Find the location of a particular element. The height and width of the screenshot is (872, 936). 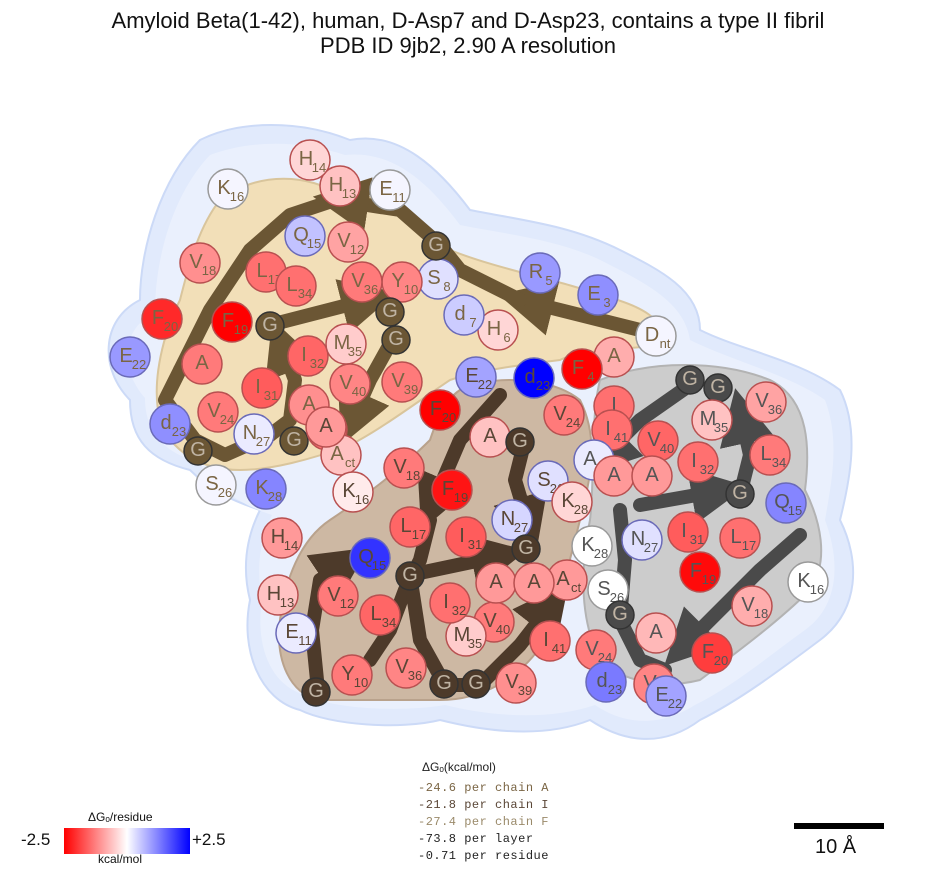

residue-F-V36-3: V 36 is located at coordinates (766, 402).